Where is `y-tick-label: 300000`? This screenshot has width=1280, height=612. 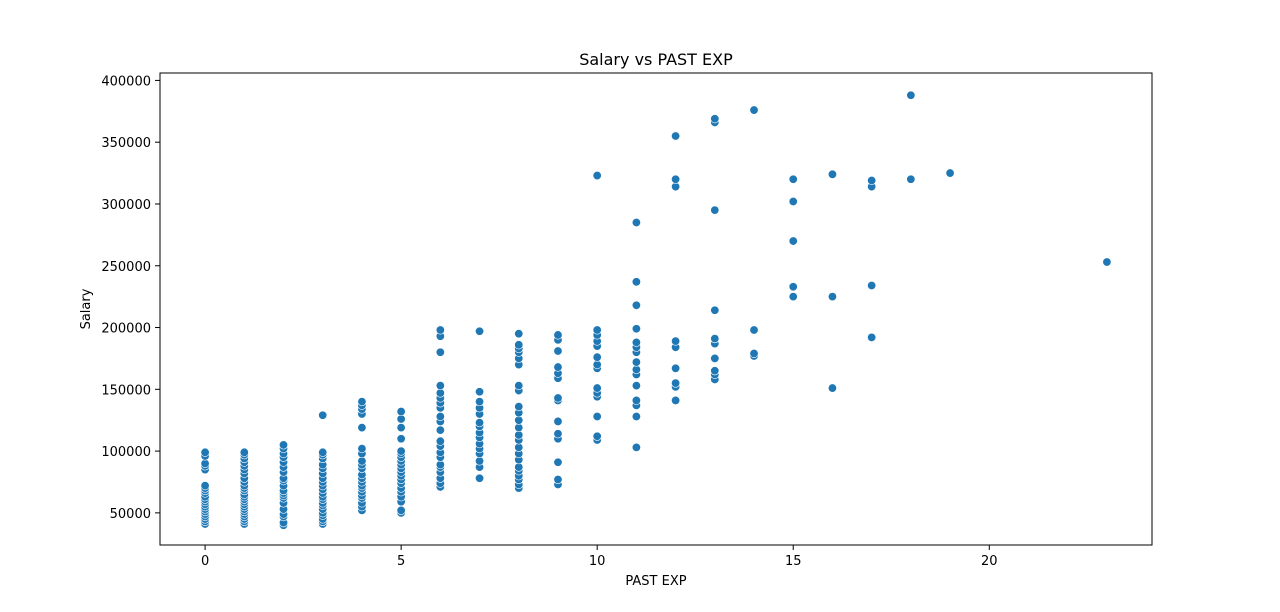
y-tick-label: 300000 is located at coordinates (126, 205).